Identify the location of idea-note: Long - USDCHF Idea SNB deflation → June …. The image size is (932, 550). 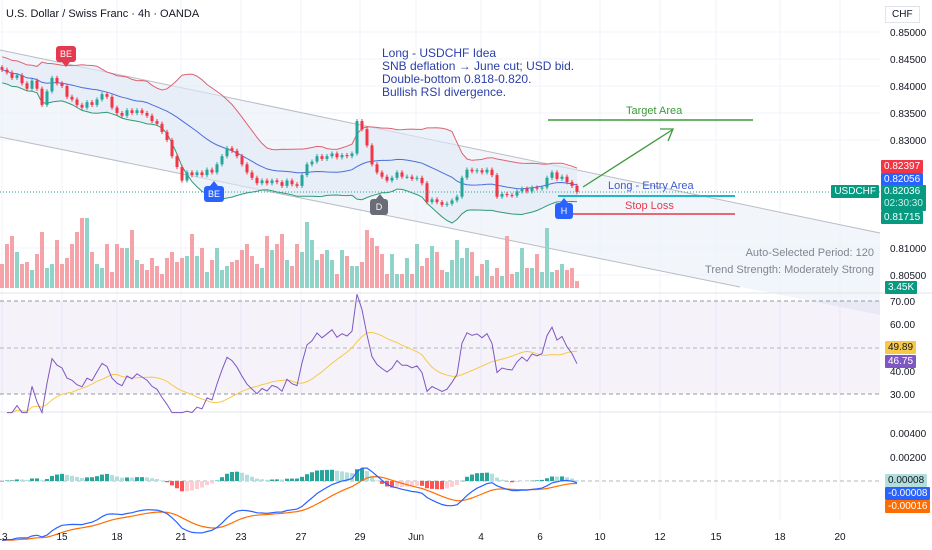
(478, 73).